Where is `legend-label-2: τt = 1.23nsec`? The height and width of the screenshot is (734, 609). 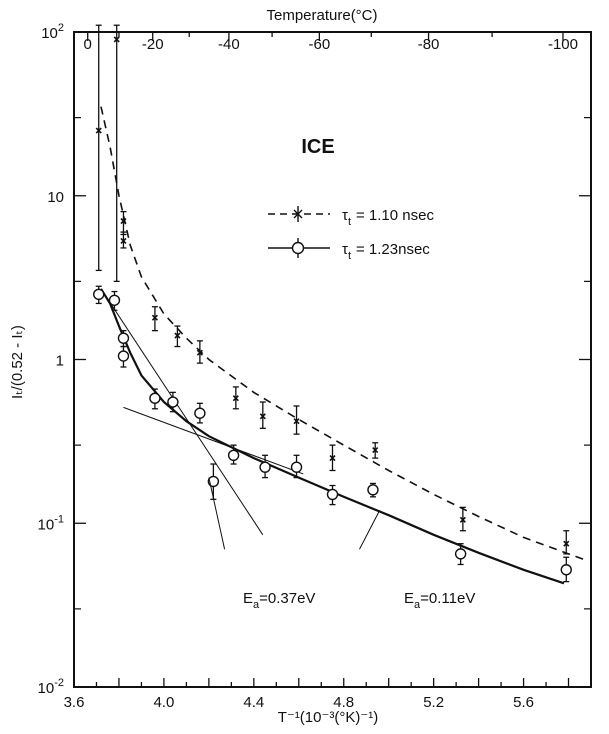 legend-label-2: τt = 1.23nsec is located at coordinates (386, 251).